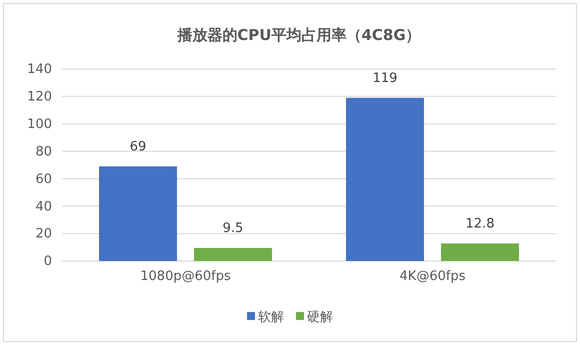 The height and width of the screenshot is (349, 580). What do you see at coordinates (233, 228) in the screenshot?
I see `data-label: 9.5` at bounding box center [233, 228].